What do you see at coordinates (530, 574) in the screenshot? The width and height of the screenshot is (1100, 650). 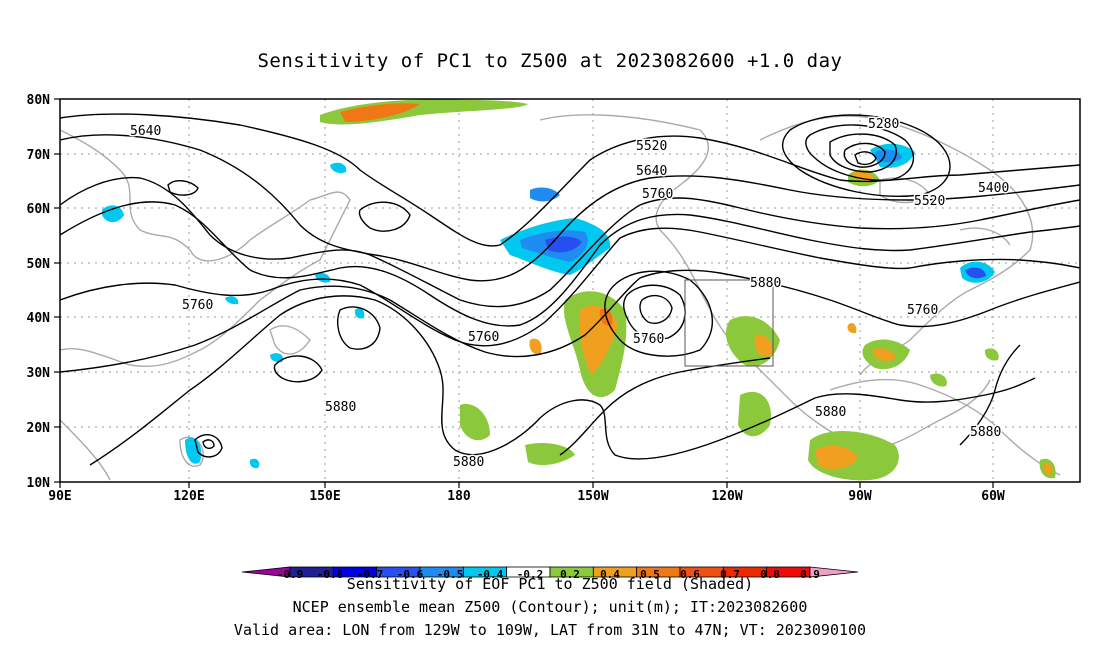 I see `colorbar-label: -0.2` at bounding box center [530, 574].